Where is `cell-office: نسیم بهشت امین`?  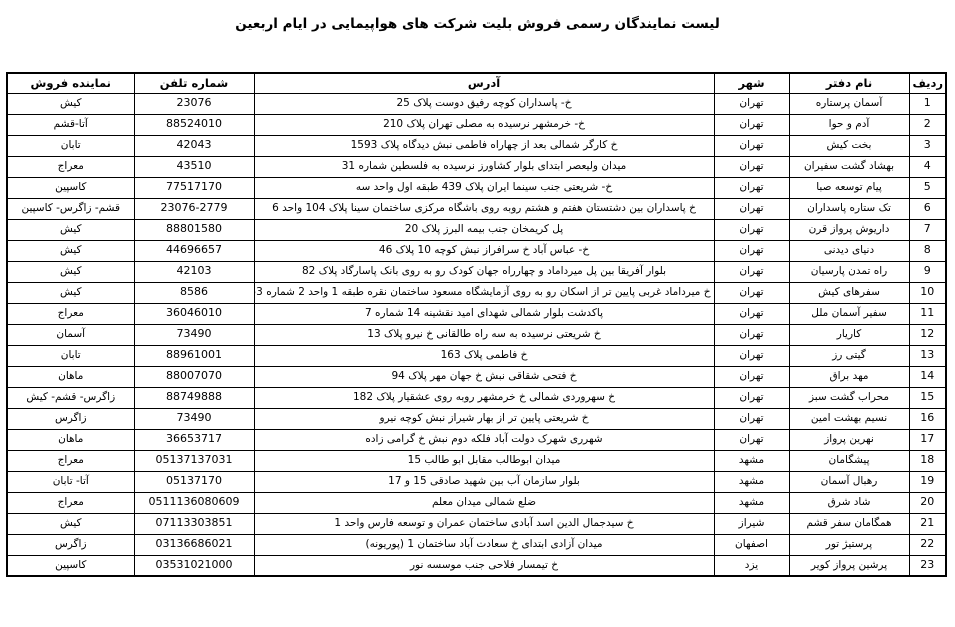 cell-office: نسیم بهشت امین is located at coordinates (849, 418).